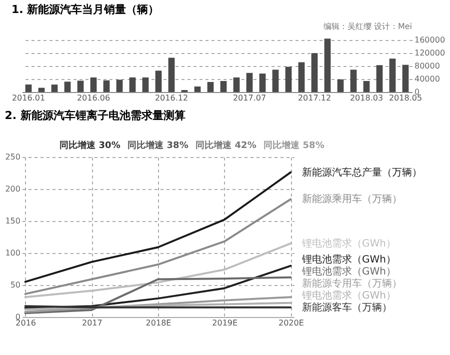 The image size is (450, 355). What do you see at coordinates (225, 323) in the screenshot?
I see `x-tick-label: 2019E` at bounding box center [225, 323].